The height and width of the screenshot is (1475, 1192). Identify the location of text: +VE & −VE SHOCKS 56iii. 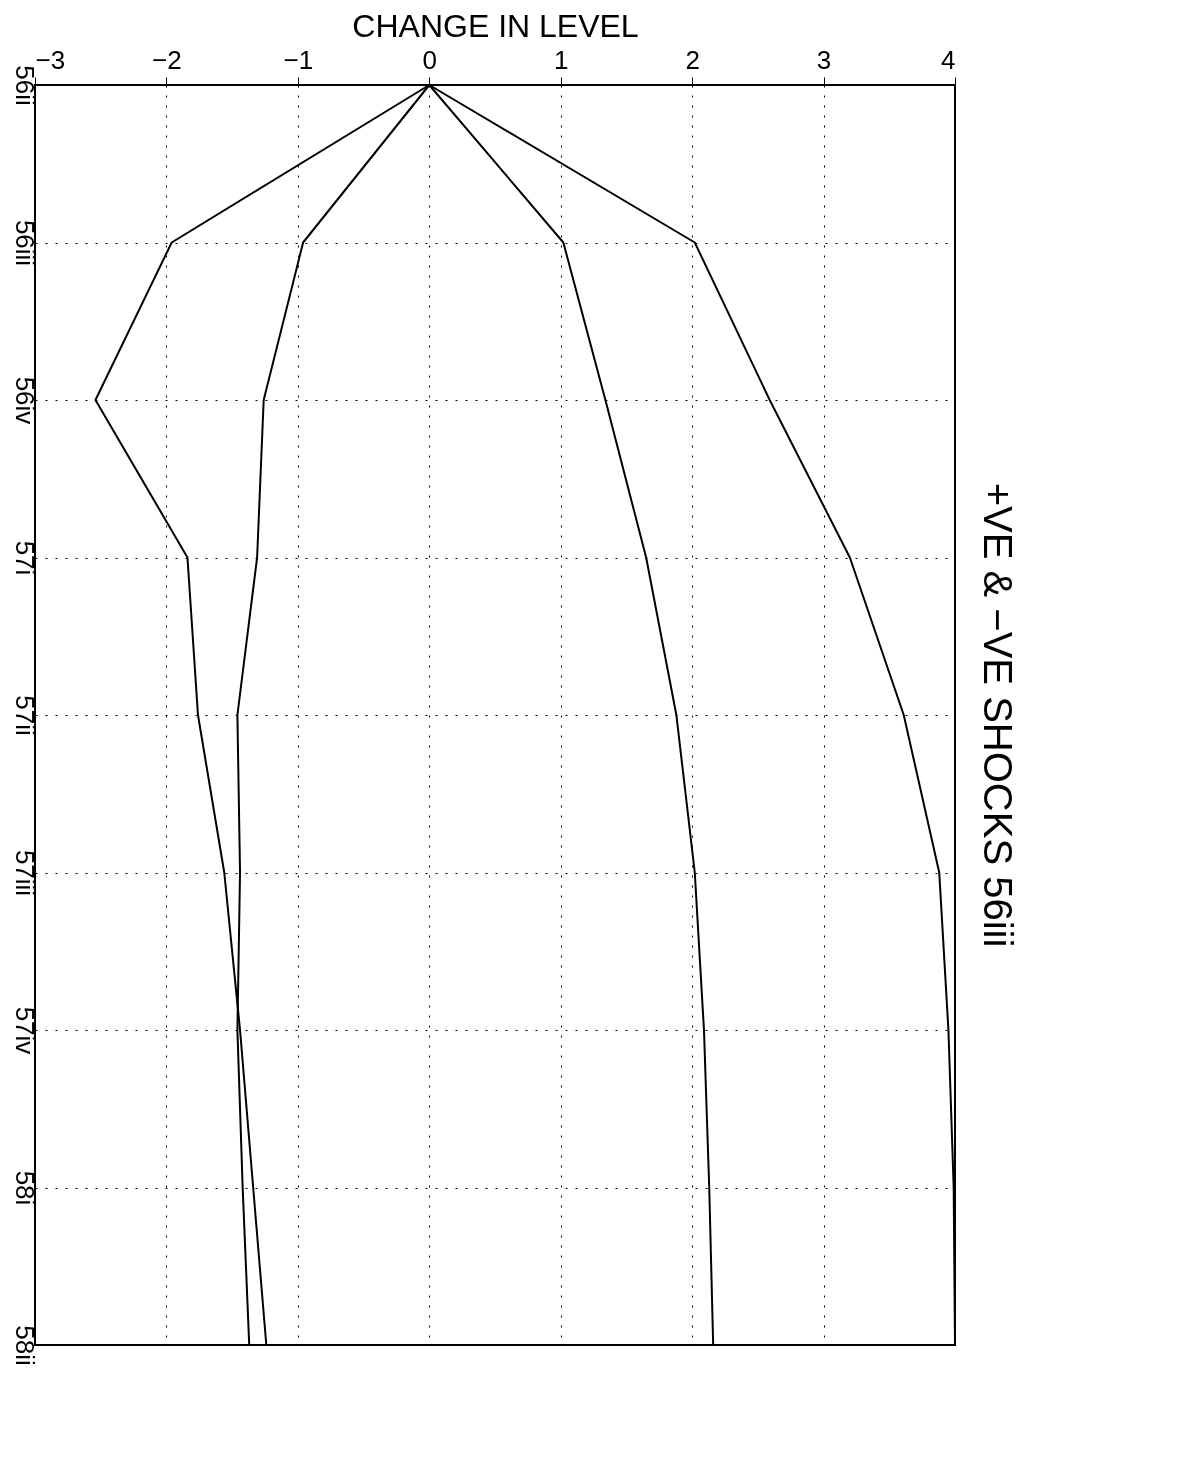
(998, 715).